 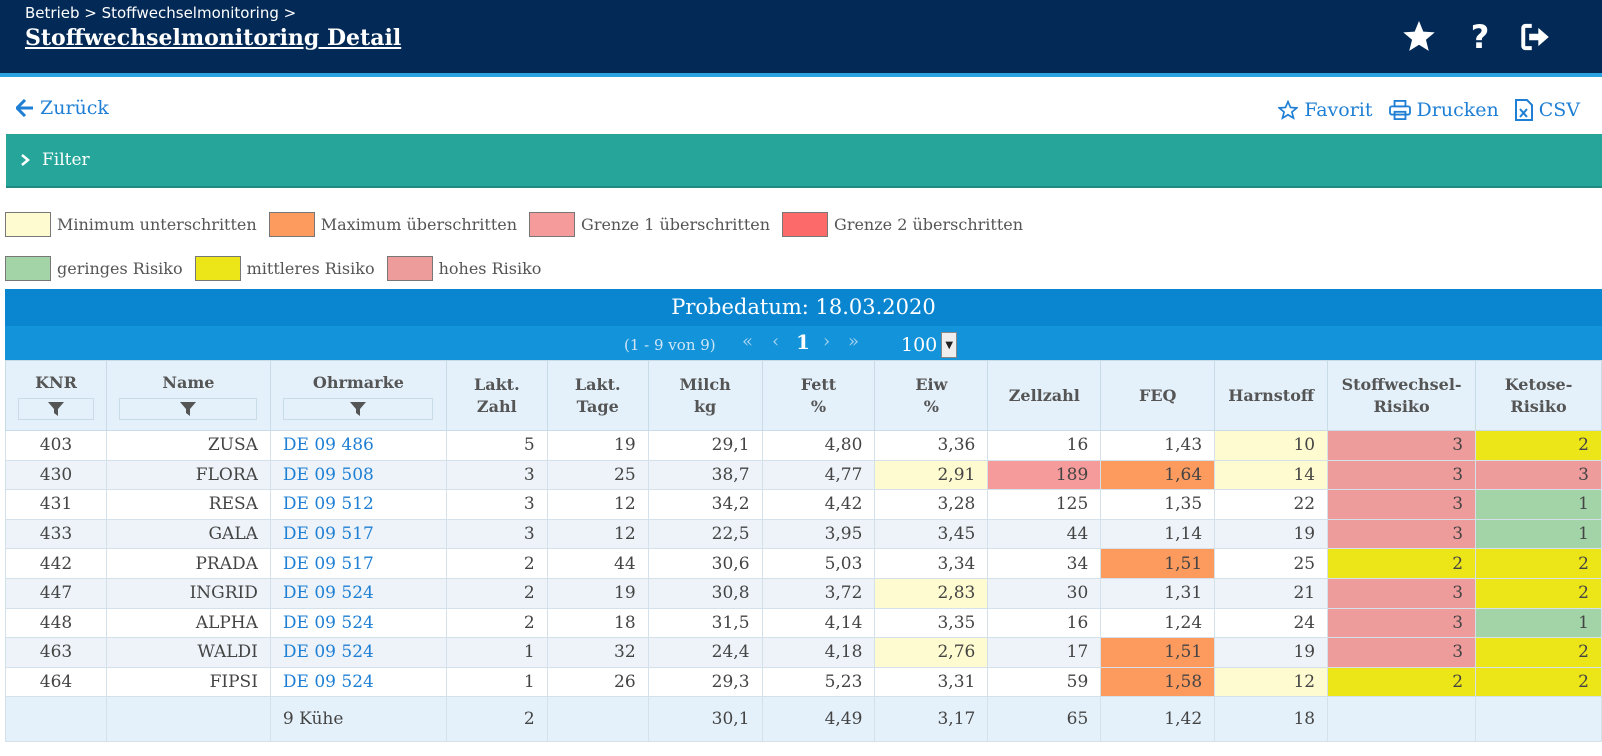 What do you see at coordinates (1158, 719) in the screenshot?
I see `summary-feq: 1,42` at bounding box center [1158, 719].